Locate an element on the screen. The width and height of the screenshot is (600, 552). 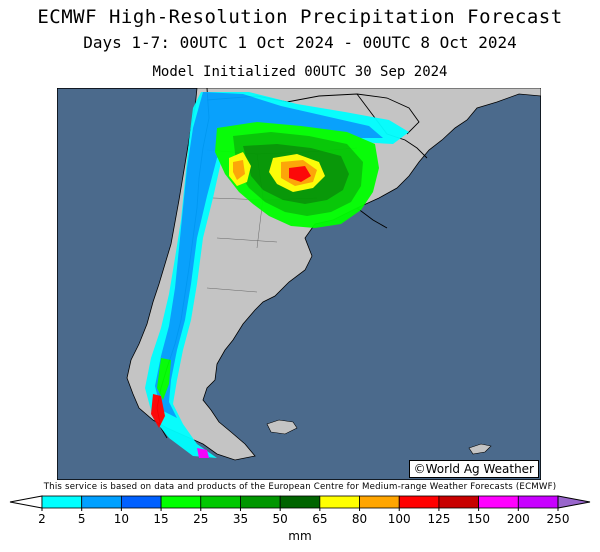
precip-tierra-del-fuego is located at coordinates (203, 453).